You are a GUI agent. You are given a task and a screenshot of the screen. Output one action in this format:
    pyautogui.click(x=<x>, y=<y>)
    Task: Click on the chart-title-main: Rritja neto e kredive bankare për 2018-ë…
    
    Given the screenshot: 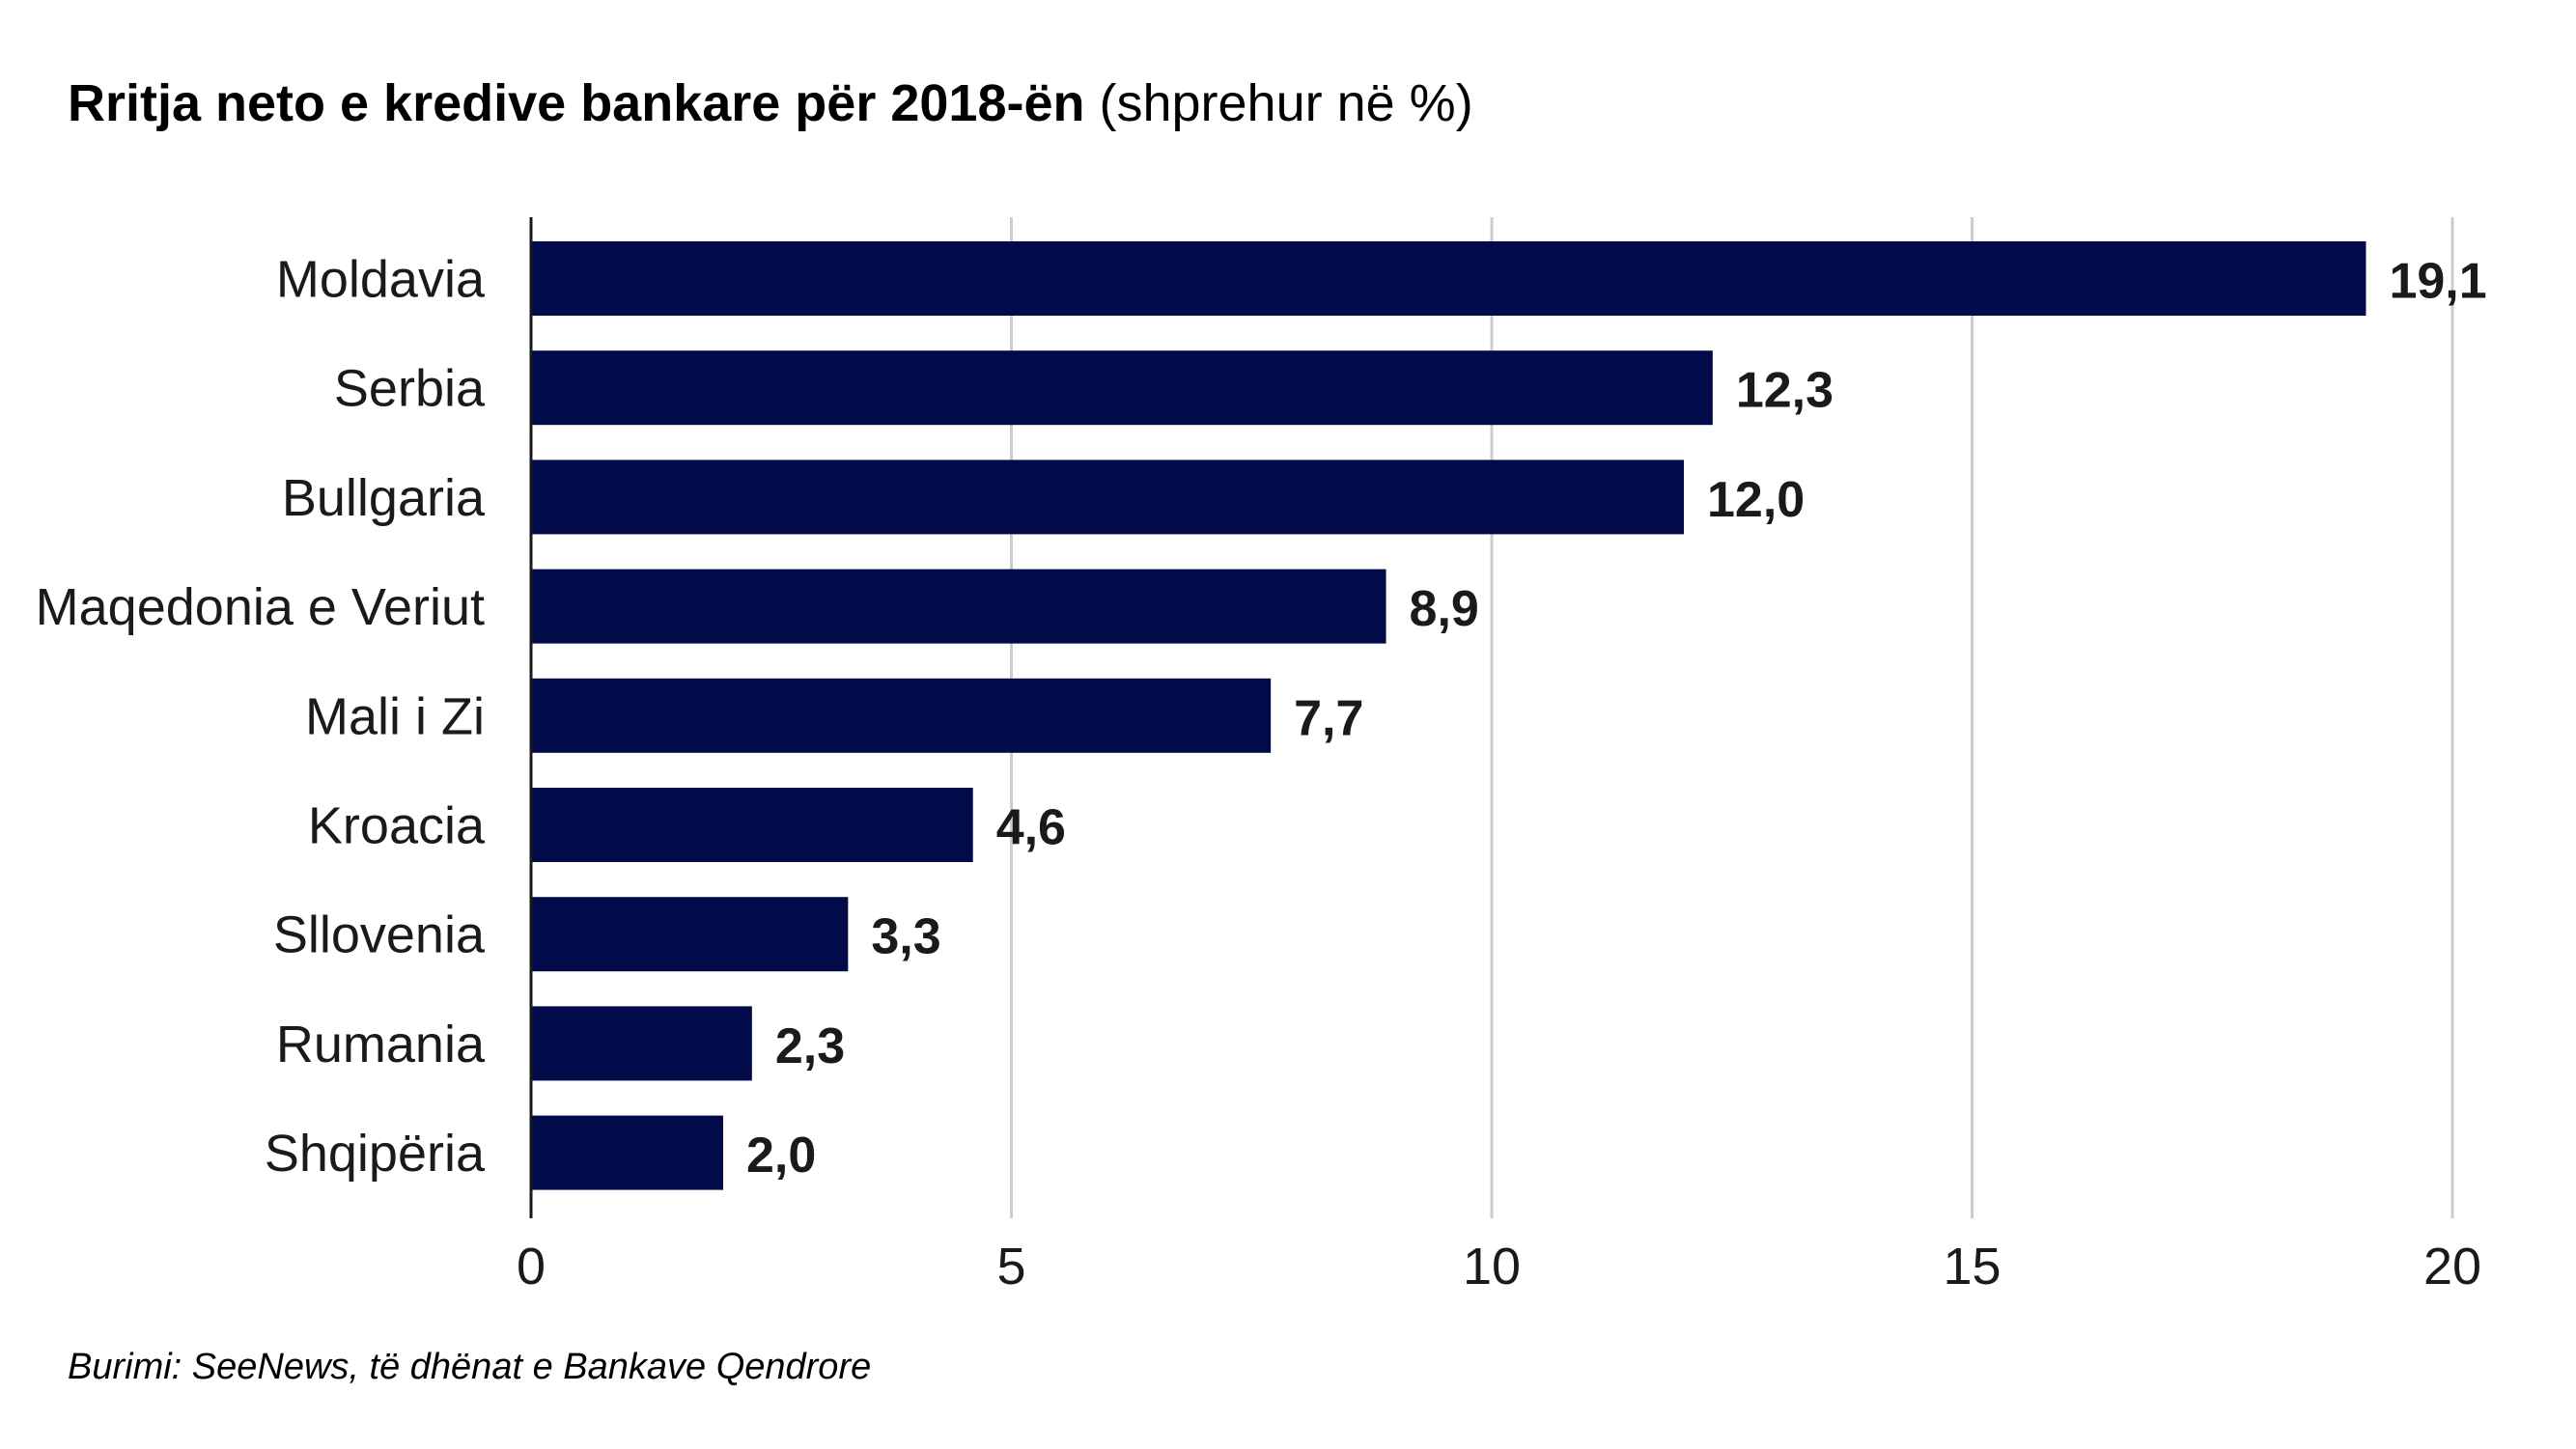 What is the action you would take?
    pyautogui.click(x=576, y=103)
    